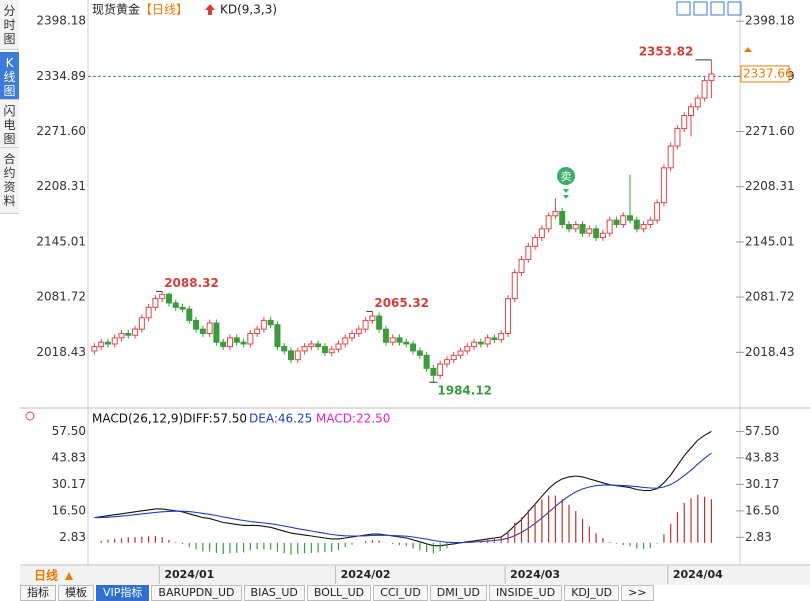  Describe the element at coordinates (46, 575) in the screenshot. I see `period: 日线` at that location.